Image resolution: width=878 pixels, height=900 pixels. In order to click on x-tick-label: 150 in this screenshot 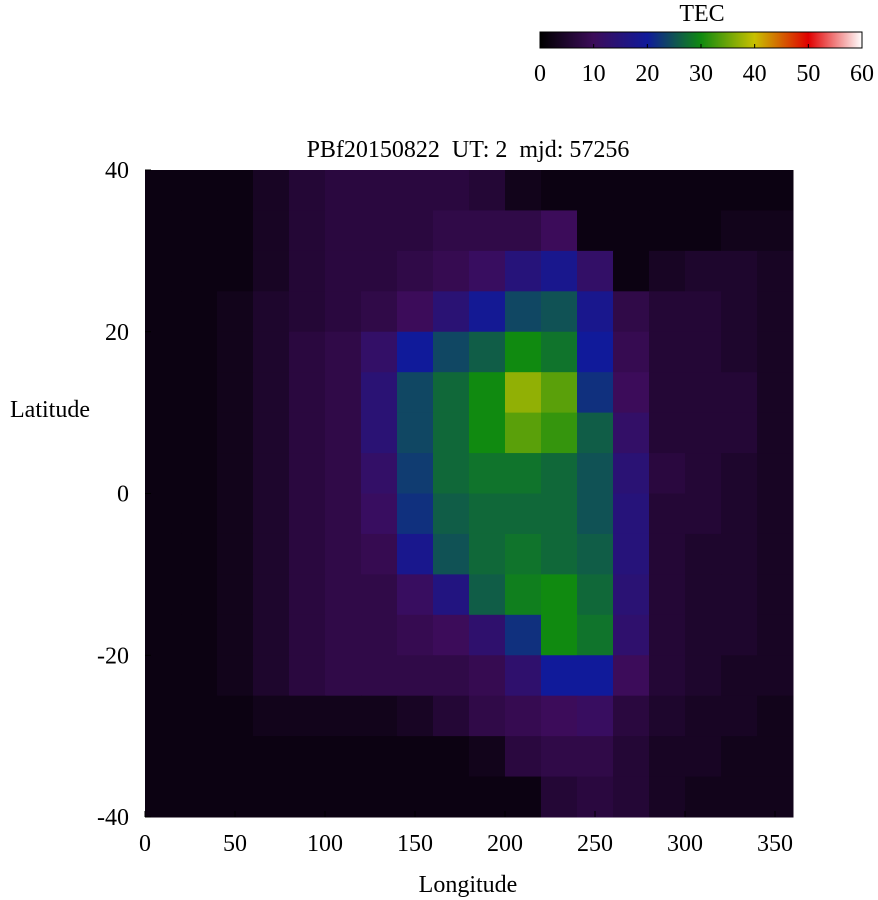, I will do `click(415, 844)`.